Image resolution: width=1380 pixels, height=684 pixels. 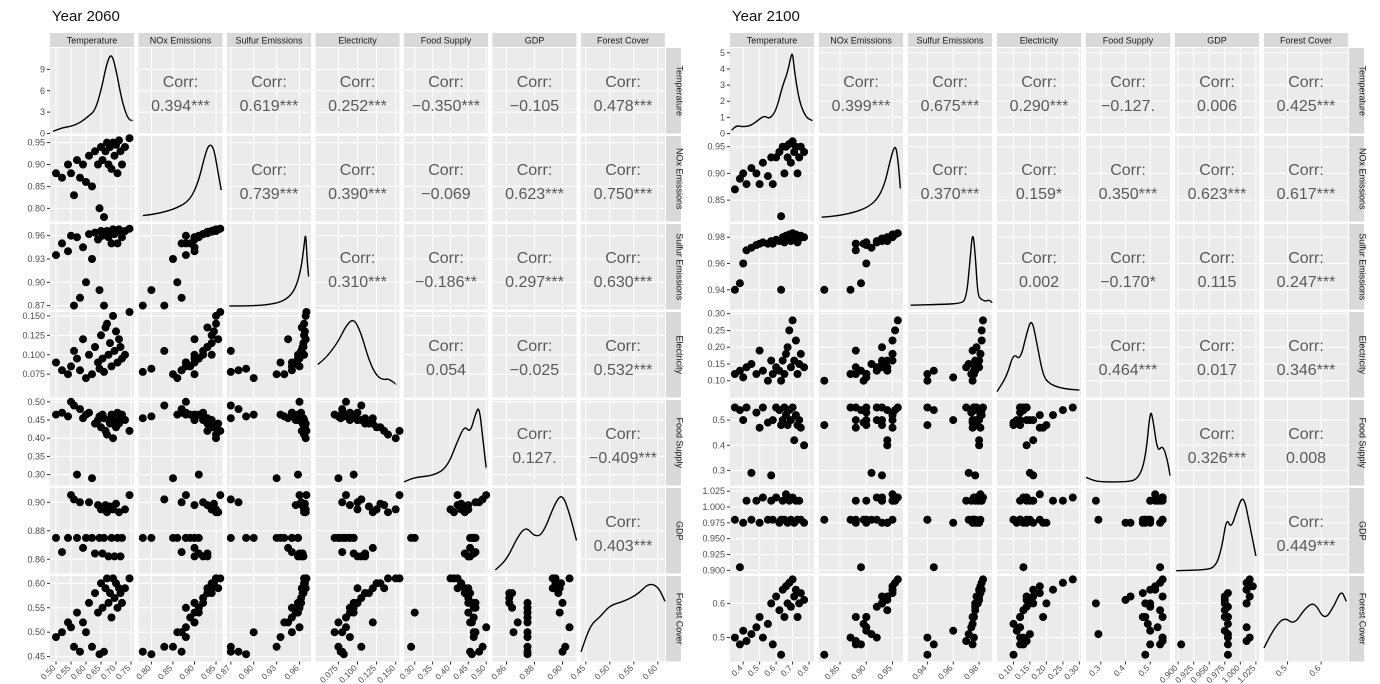 What do you see at coordinates (1038, 672) in the screenshot?
I see `x-tick-label: 0.20` at bounding box center [1038, 672].